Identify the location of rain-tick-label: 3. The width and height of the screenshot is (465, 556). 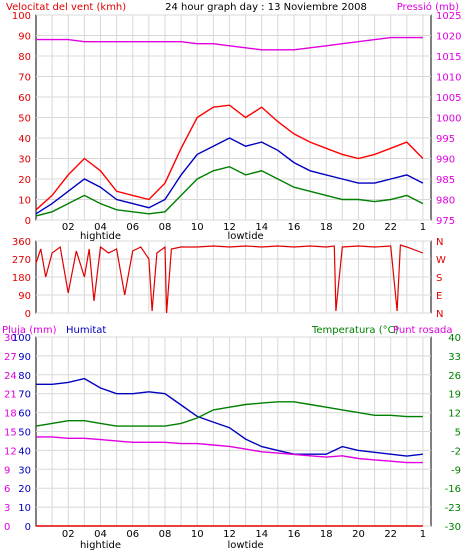
(7, 508).